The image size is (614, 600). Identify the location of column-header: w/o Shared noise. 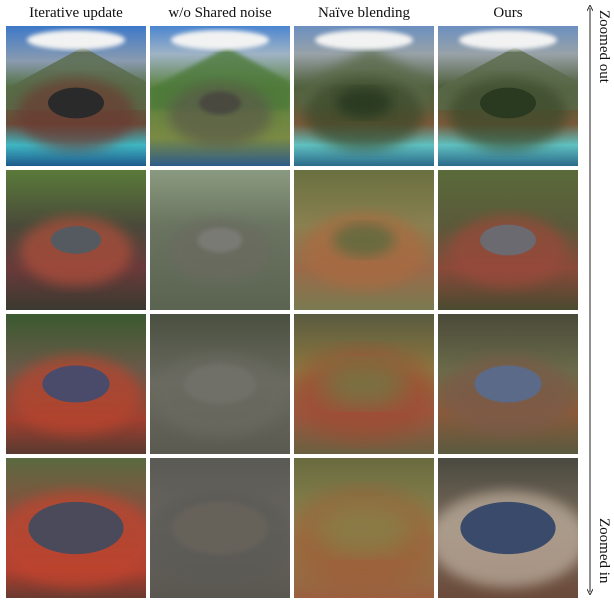
(220, 13).